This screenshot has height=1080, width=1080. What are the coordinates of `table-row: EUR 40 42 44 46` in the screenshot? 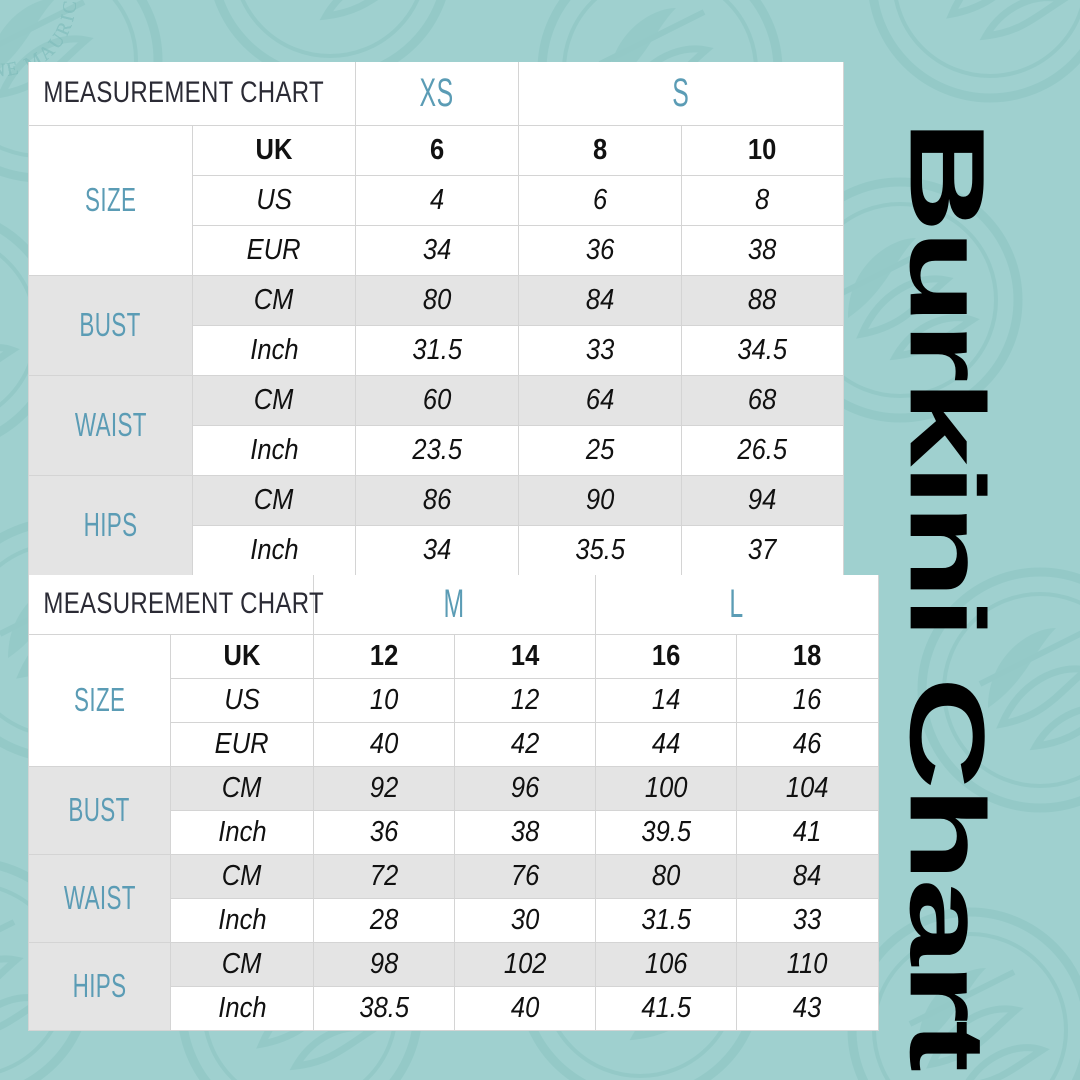 It's located at (454, 744).